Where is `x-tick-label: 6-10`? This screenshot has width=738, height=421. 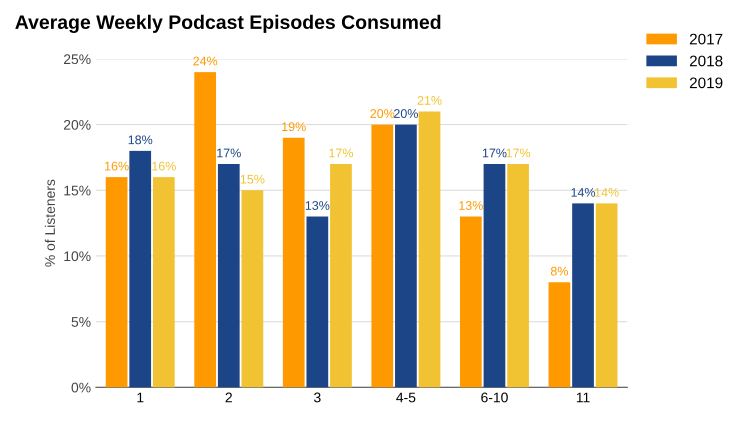
x-tick-label: 6-10 is located at coordinates (494, 397).